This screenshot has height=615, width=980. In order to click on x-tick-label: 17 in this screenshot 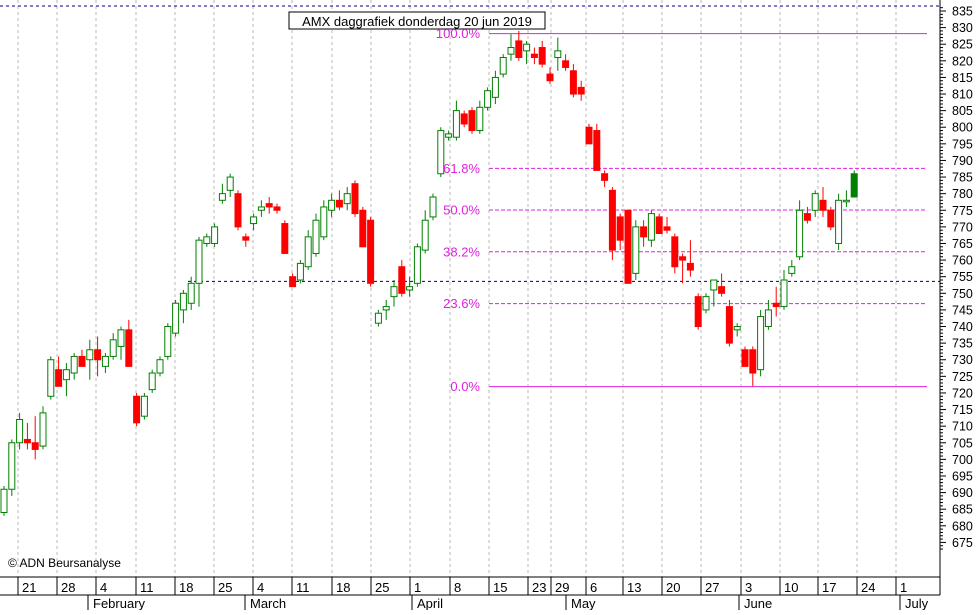, I will do `click(829, 587)`.